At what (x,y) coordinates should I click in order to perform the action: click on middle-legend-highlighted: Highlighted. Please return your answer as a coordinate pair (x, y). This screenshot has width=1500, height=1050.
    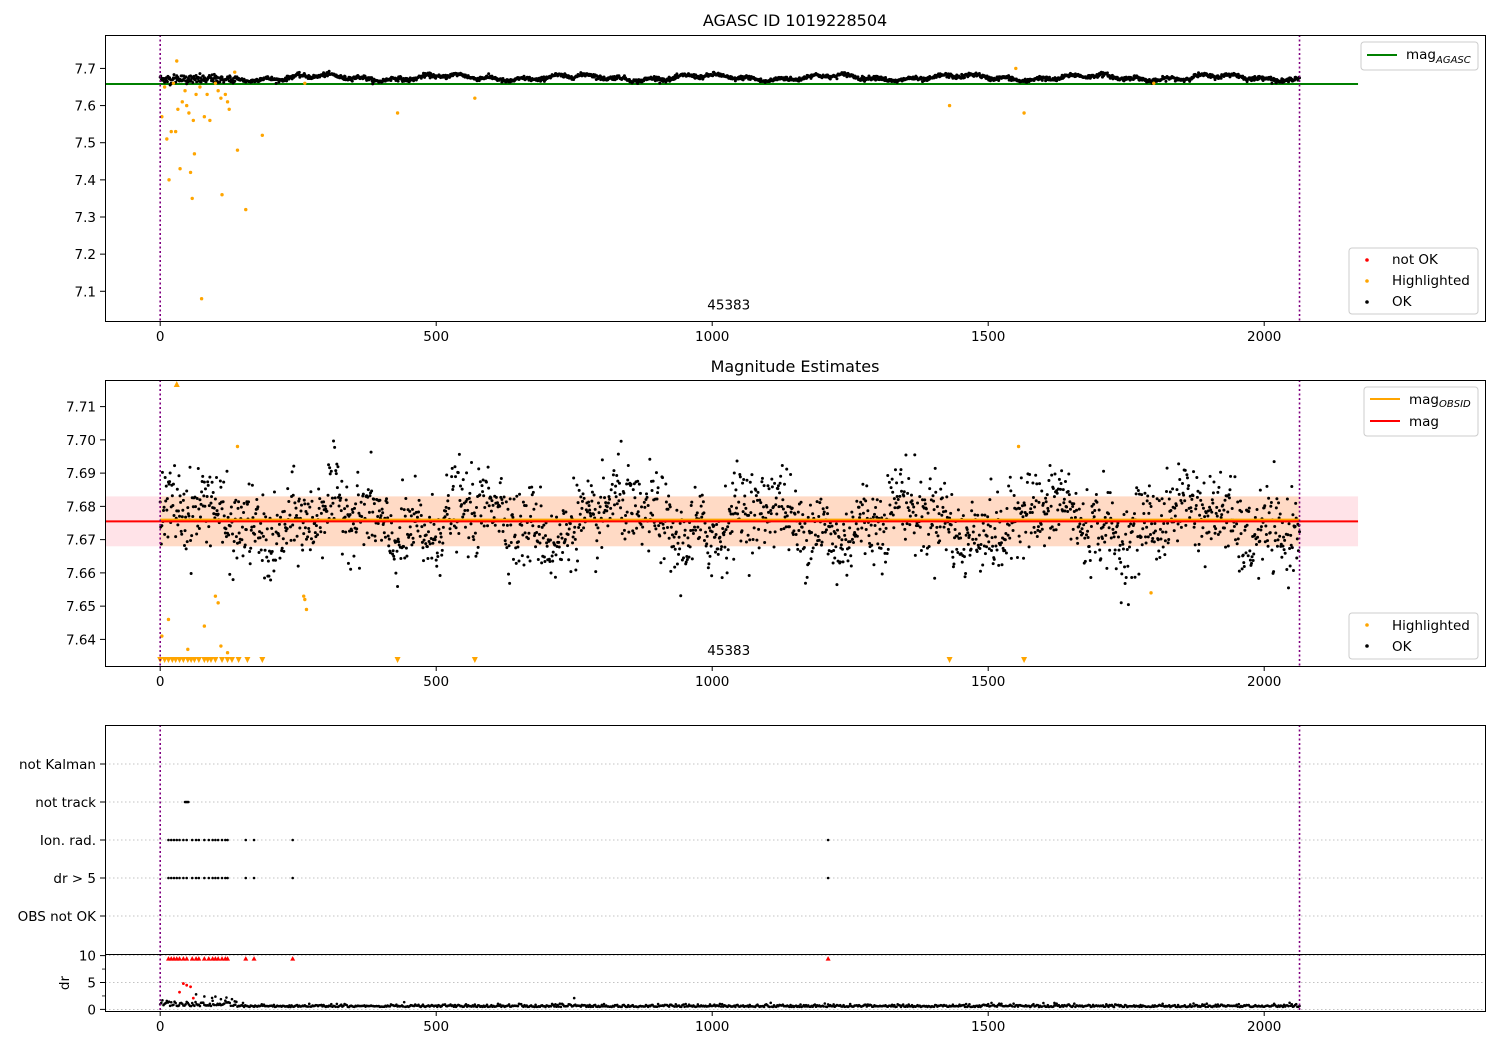
    Looking at the image, I should click on (1431, 626).